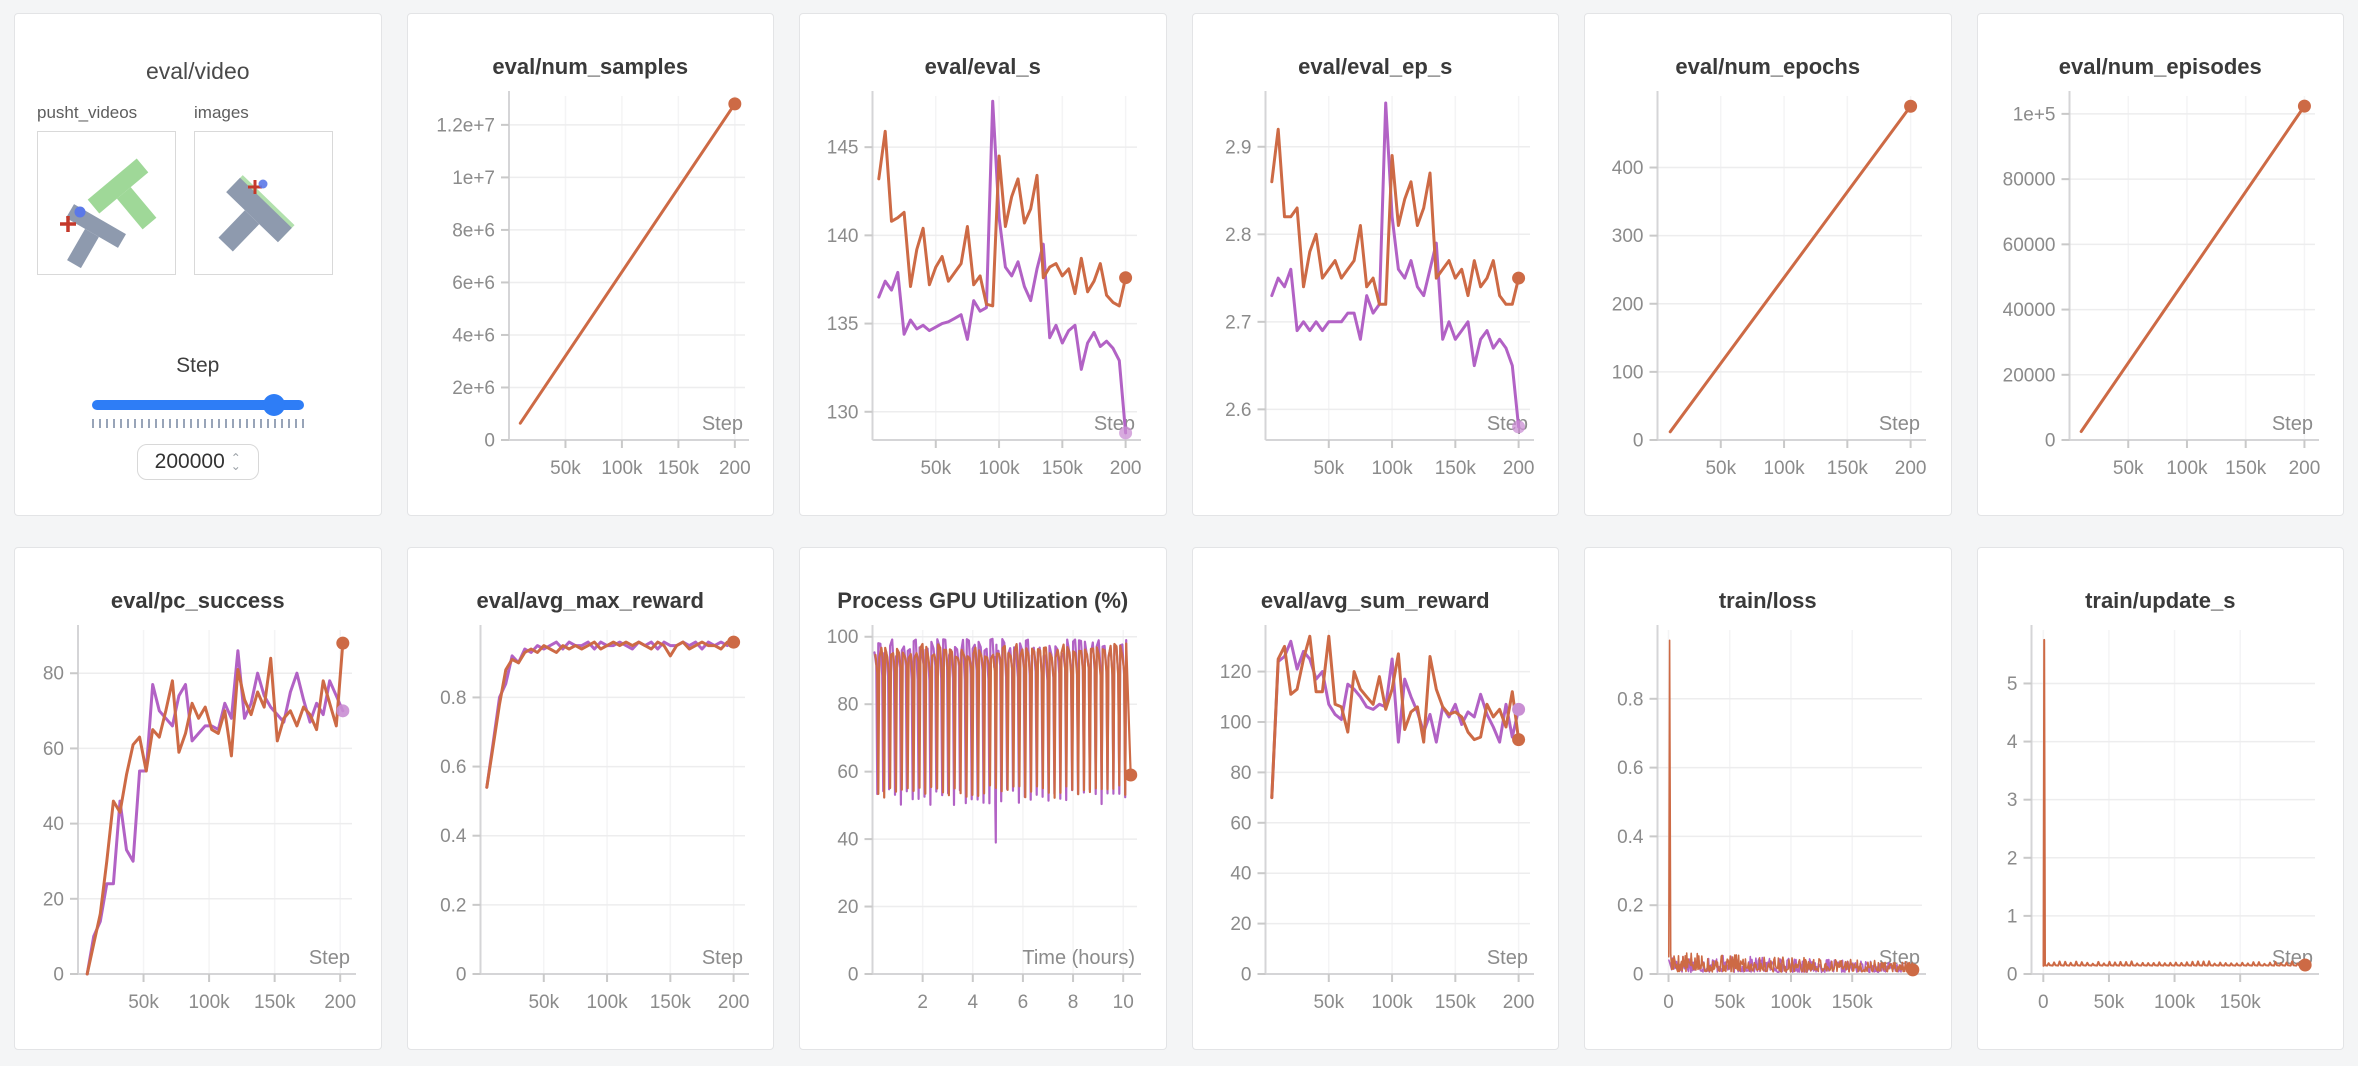  Describe the element at coordinates (1628, 236) in the screenshot. I see `svg-text: 300` at that location.